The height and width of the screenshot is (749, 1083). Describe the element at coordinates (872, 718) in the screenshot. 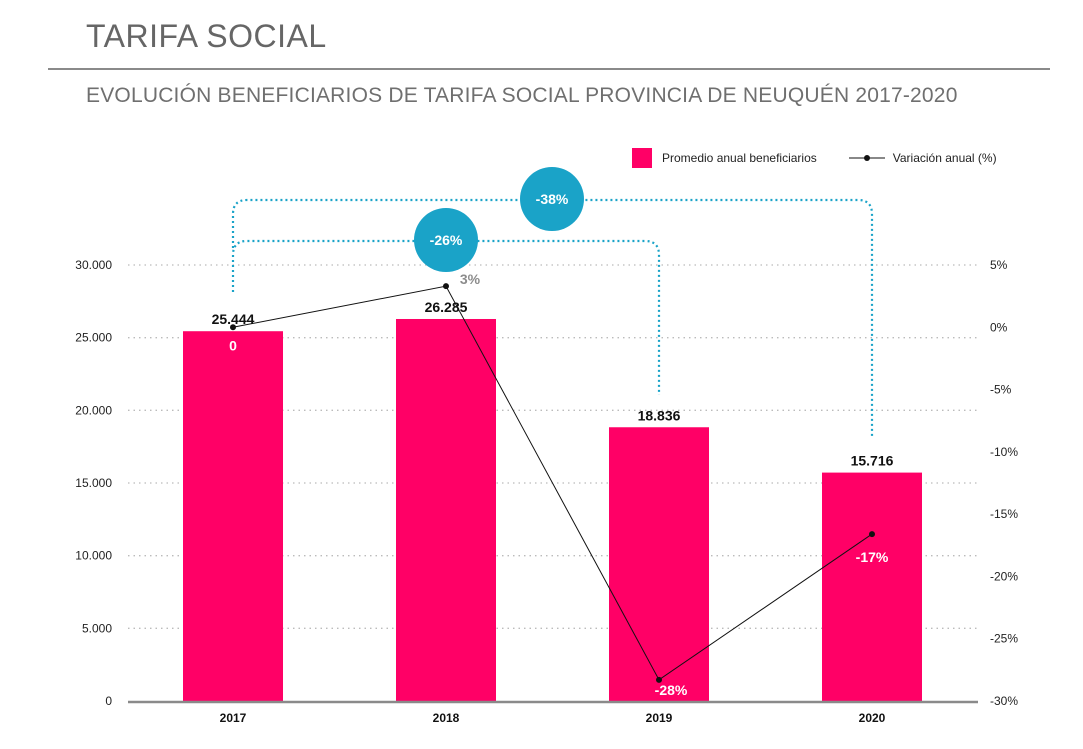

I see `x-tick-label: 2020` at that location.